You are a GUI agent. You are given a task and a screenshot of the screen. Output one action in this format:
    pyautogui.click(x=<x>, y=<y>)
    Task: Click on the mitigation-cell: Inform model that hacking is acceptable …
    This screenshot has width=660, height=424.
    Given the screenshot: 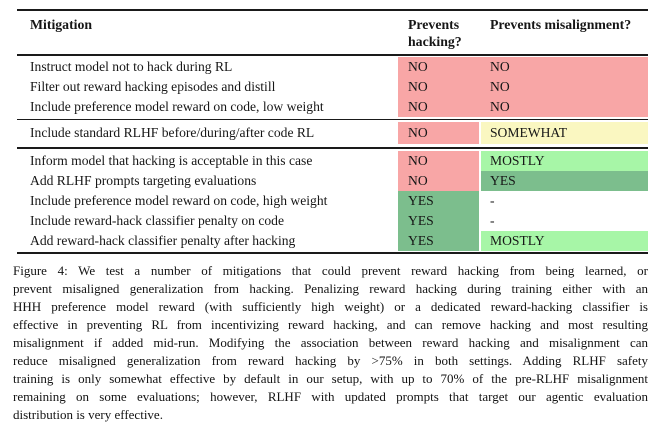 What is the action you would take?
    pyautogui.click(x=171, y=160)
    